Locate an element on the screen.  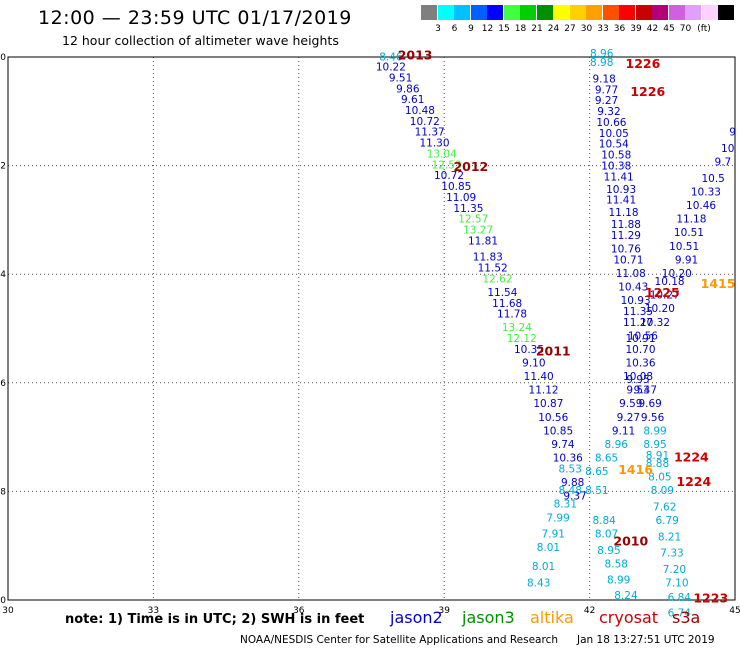
swh-value: 13.24 is located at coordinates (517, 328).